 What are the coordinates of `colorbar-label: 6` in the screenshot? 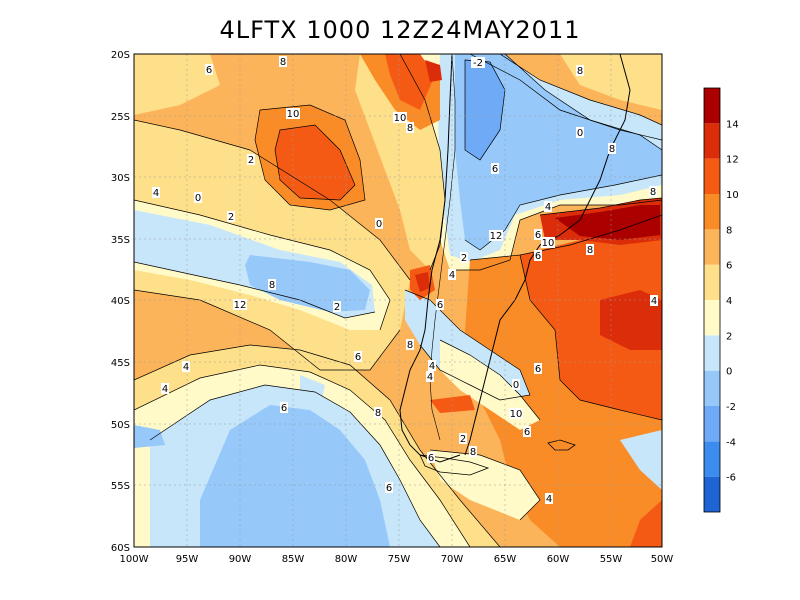 It's located at (729, 266).